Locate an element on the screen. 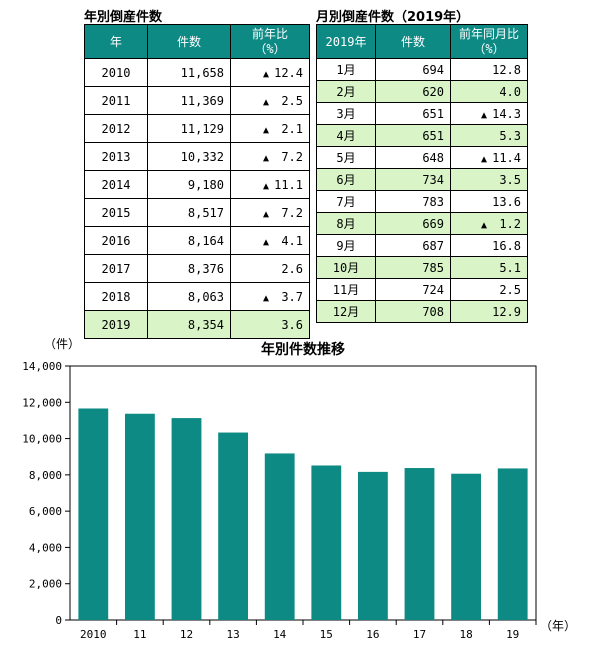  month-cell: 5月 is located at coordinates (346, 157).